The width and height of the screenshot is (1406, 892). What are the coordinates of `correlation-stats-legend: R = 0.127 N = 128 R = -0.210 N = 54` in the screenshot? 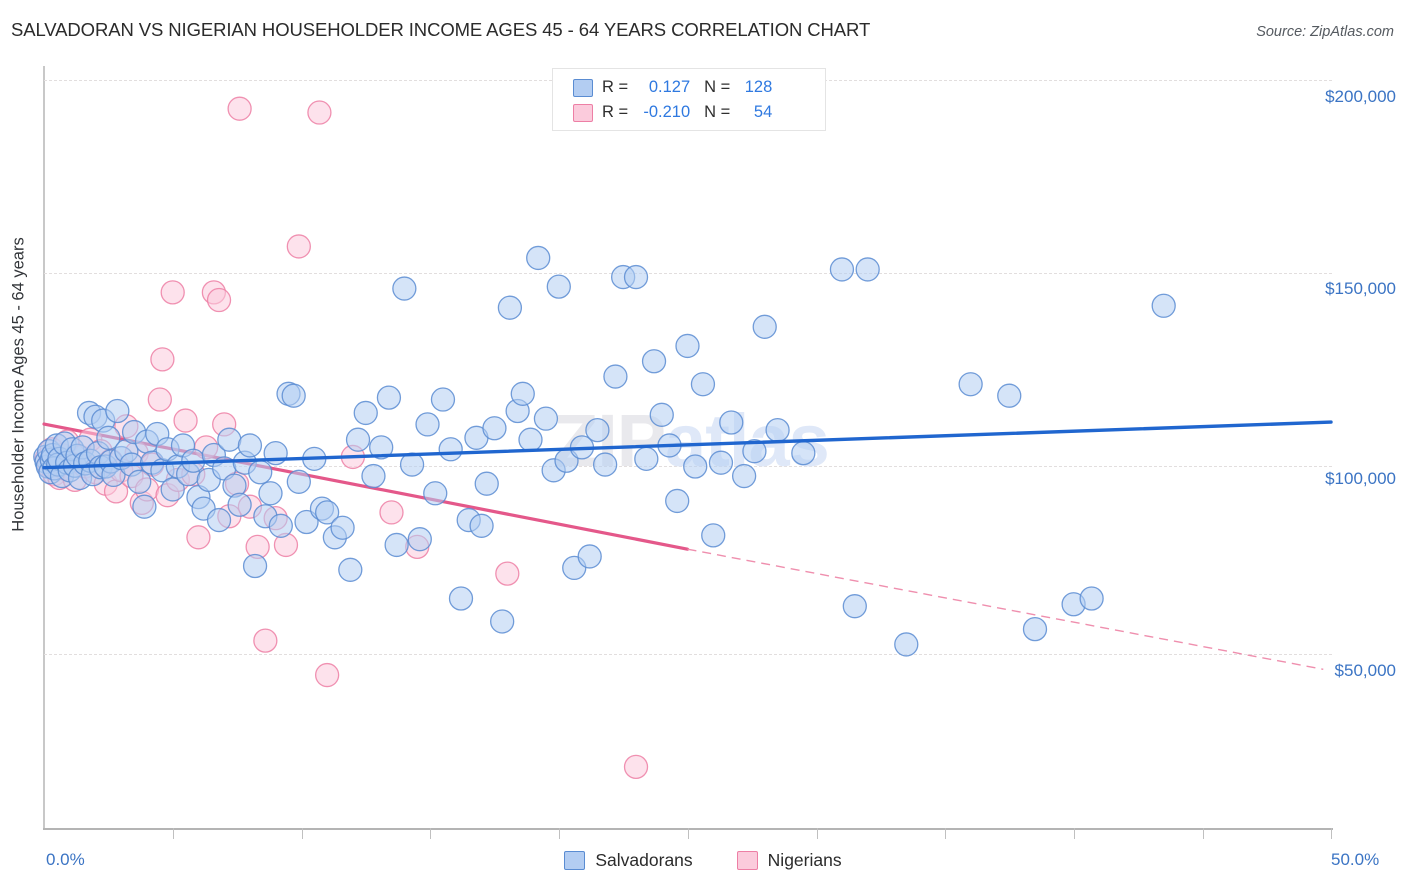 It's located at (689, 99).